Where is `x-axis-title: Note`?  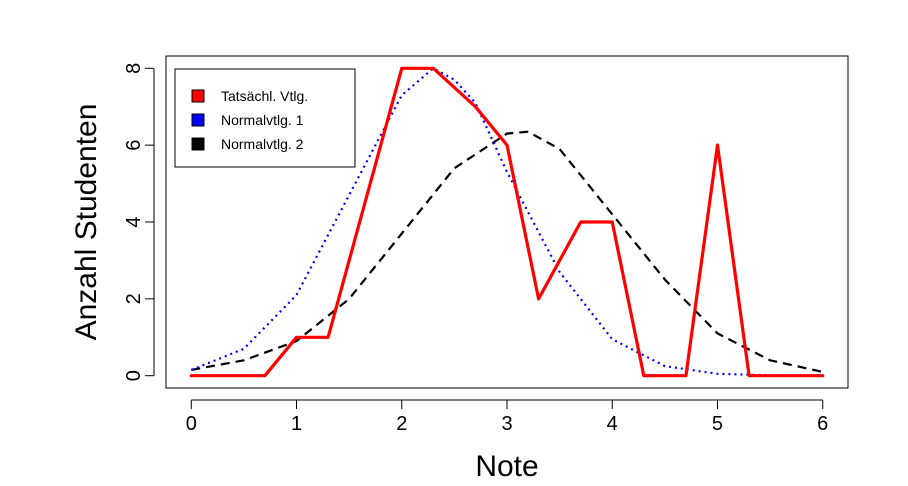
x-axis-title: Note is located at coordinates (506, 466).